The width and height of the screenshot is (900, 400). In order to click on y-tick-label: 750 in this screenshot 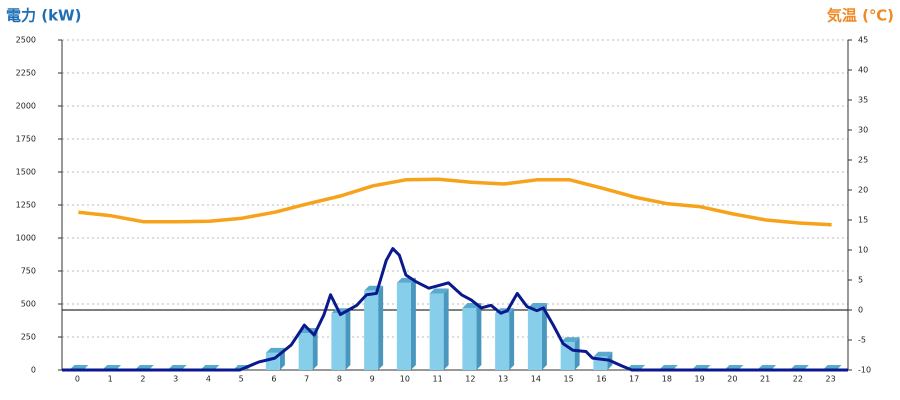, I will do `click(28, 271)`.